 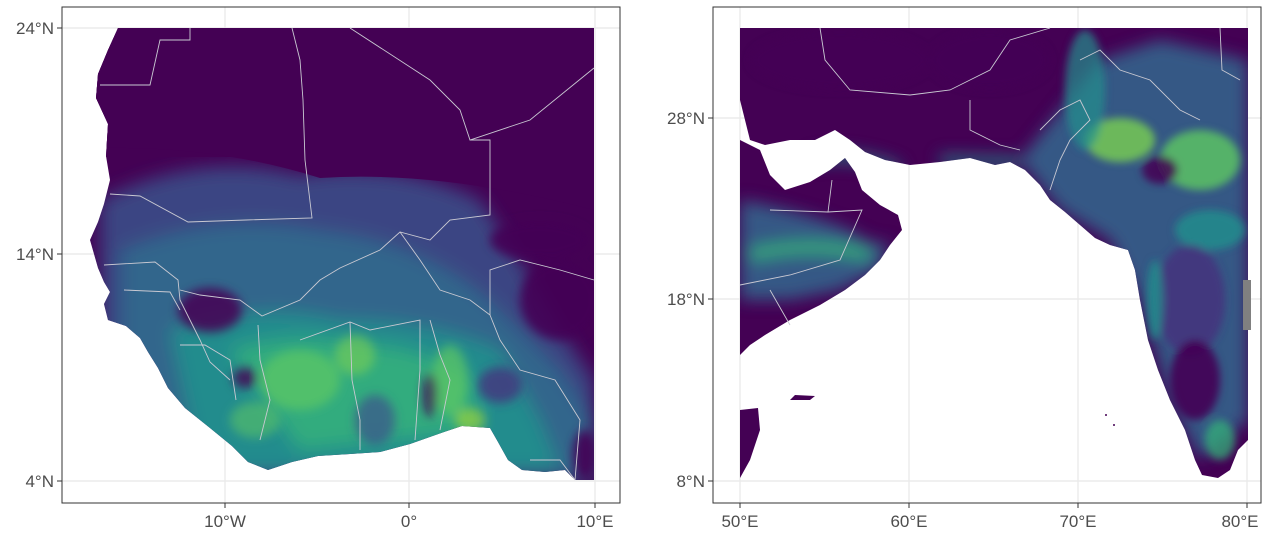 What do you see at coordinates (690, 481) in the screenshot?
I see `y-tick-label: 8°N` at bounding box center [690, 481].